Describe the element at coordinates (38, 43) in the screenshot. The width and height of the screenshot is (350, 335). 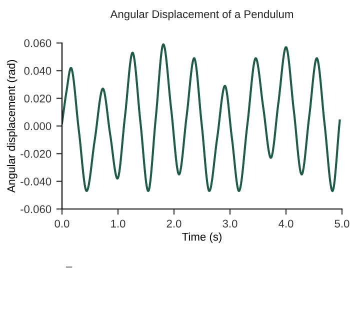
I see `y-tick-label: 0.060` at that location.